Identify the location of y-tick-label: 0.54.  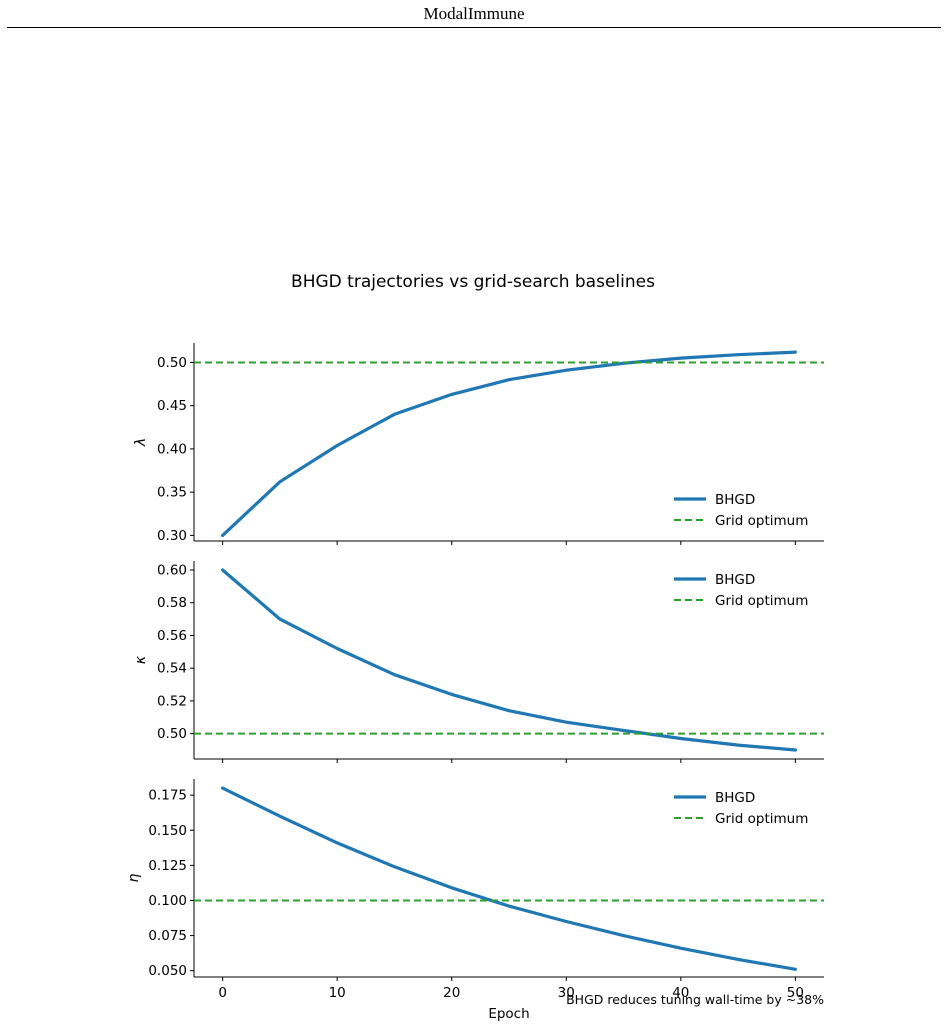
(172, 669).